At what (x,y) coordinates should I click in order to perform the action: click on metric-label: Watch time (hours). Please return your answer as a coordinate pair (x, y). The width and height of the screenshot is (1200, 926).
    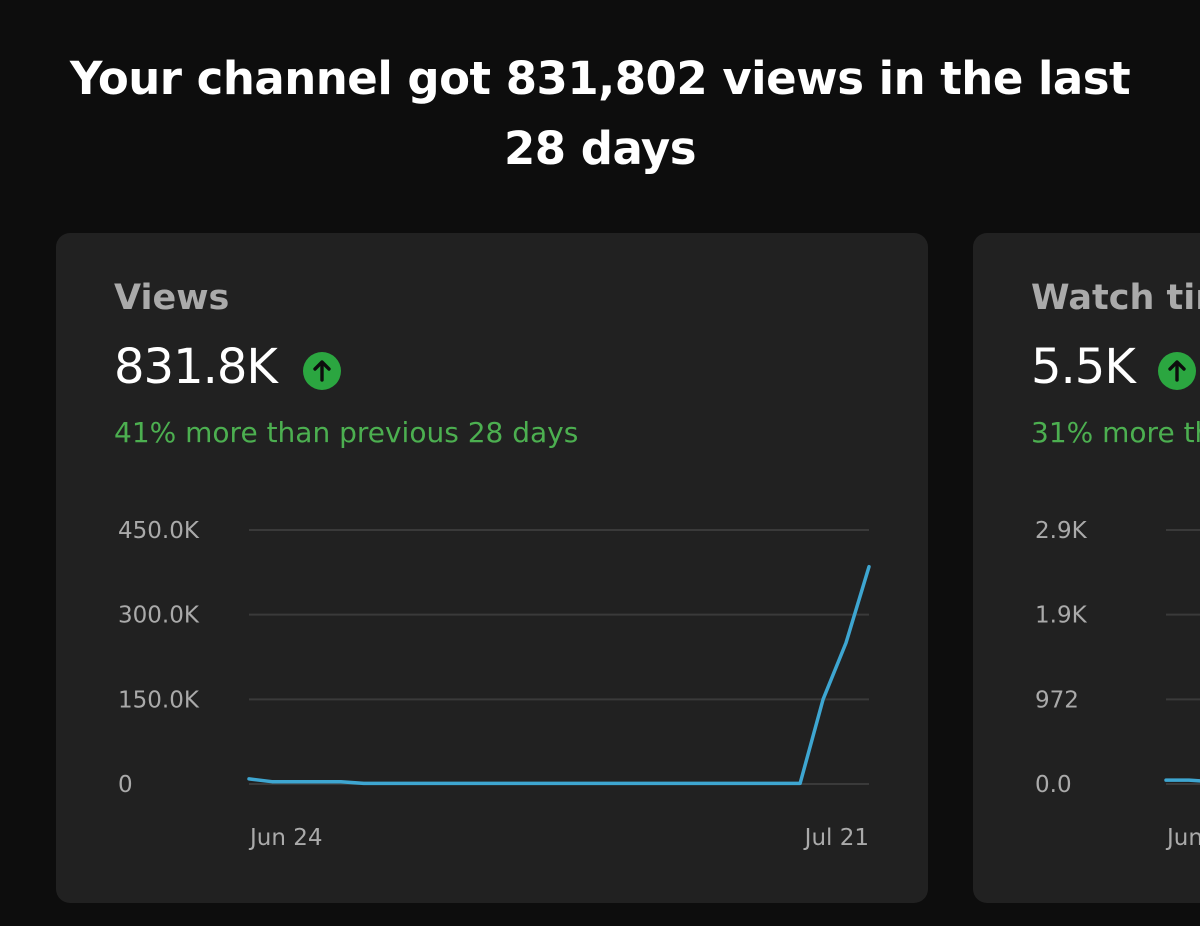
    Looking at the image, I should click on (1115, 298).